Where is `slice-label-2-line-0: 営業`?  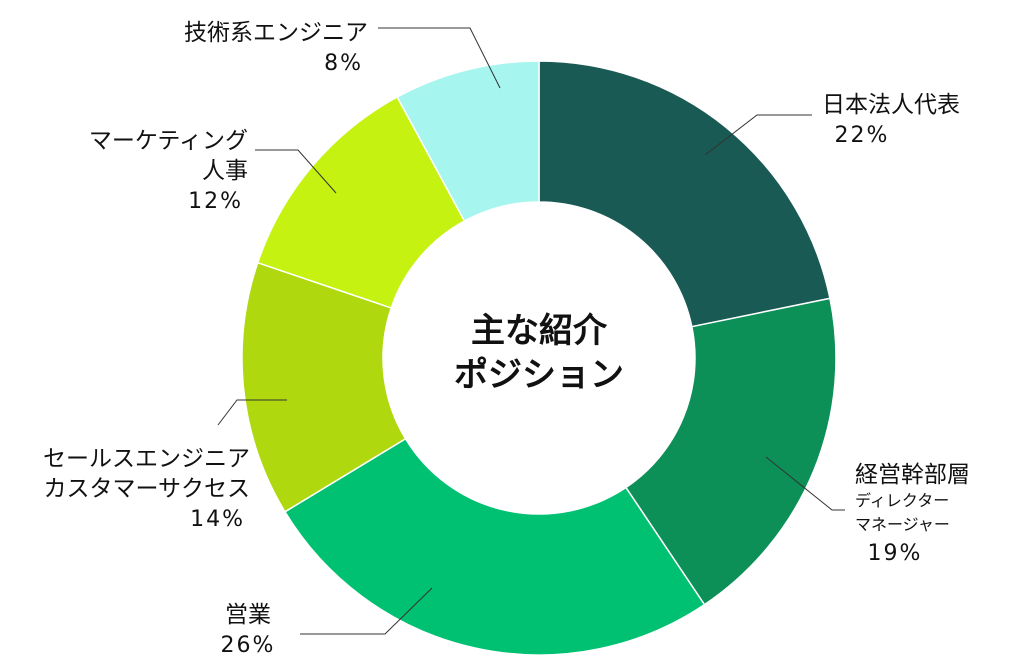
slice-label-2-line-0: 営業 is located at coordinates (248, 615).